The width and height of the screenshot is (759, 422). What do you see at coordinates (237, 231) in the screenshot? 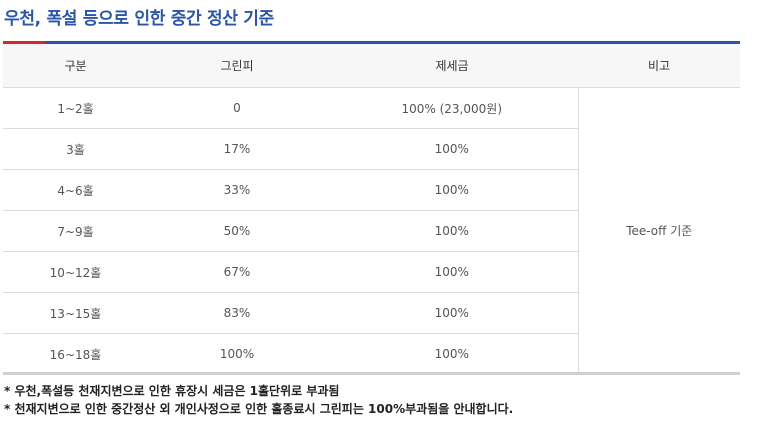
I see `cell-green-fee: 50%` at bounding box center [237, 231].